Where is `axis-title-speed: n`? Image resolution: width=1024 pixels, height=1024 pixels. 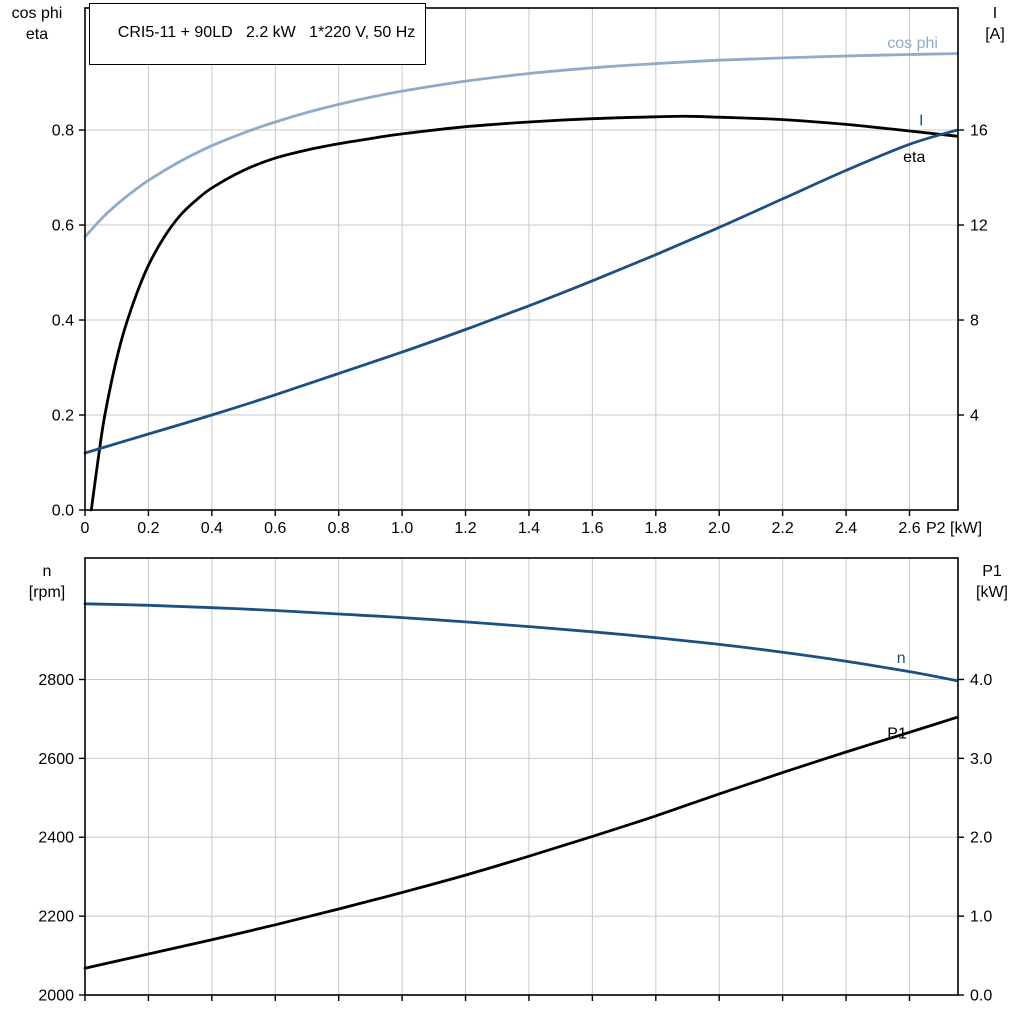 axis-title-speed: n is located at coordinates (47, 571).